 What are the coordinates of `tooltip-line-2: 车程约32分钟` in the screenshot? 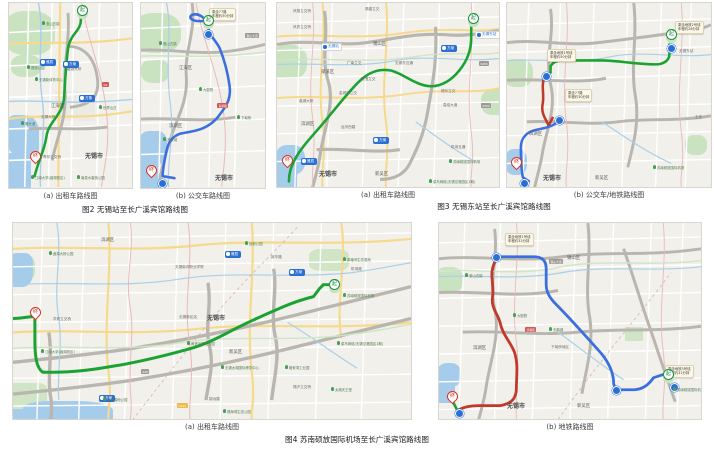 It's located at (519, 241).